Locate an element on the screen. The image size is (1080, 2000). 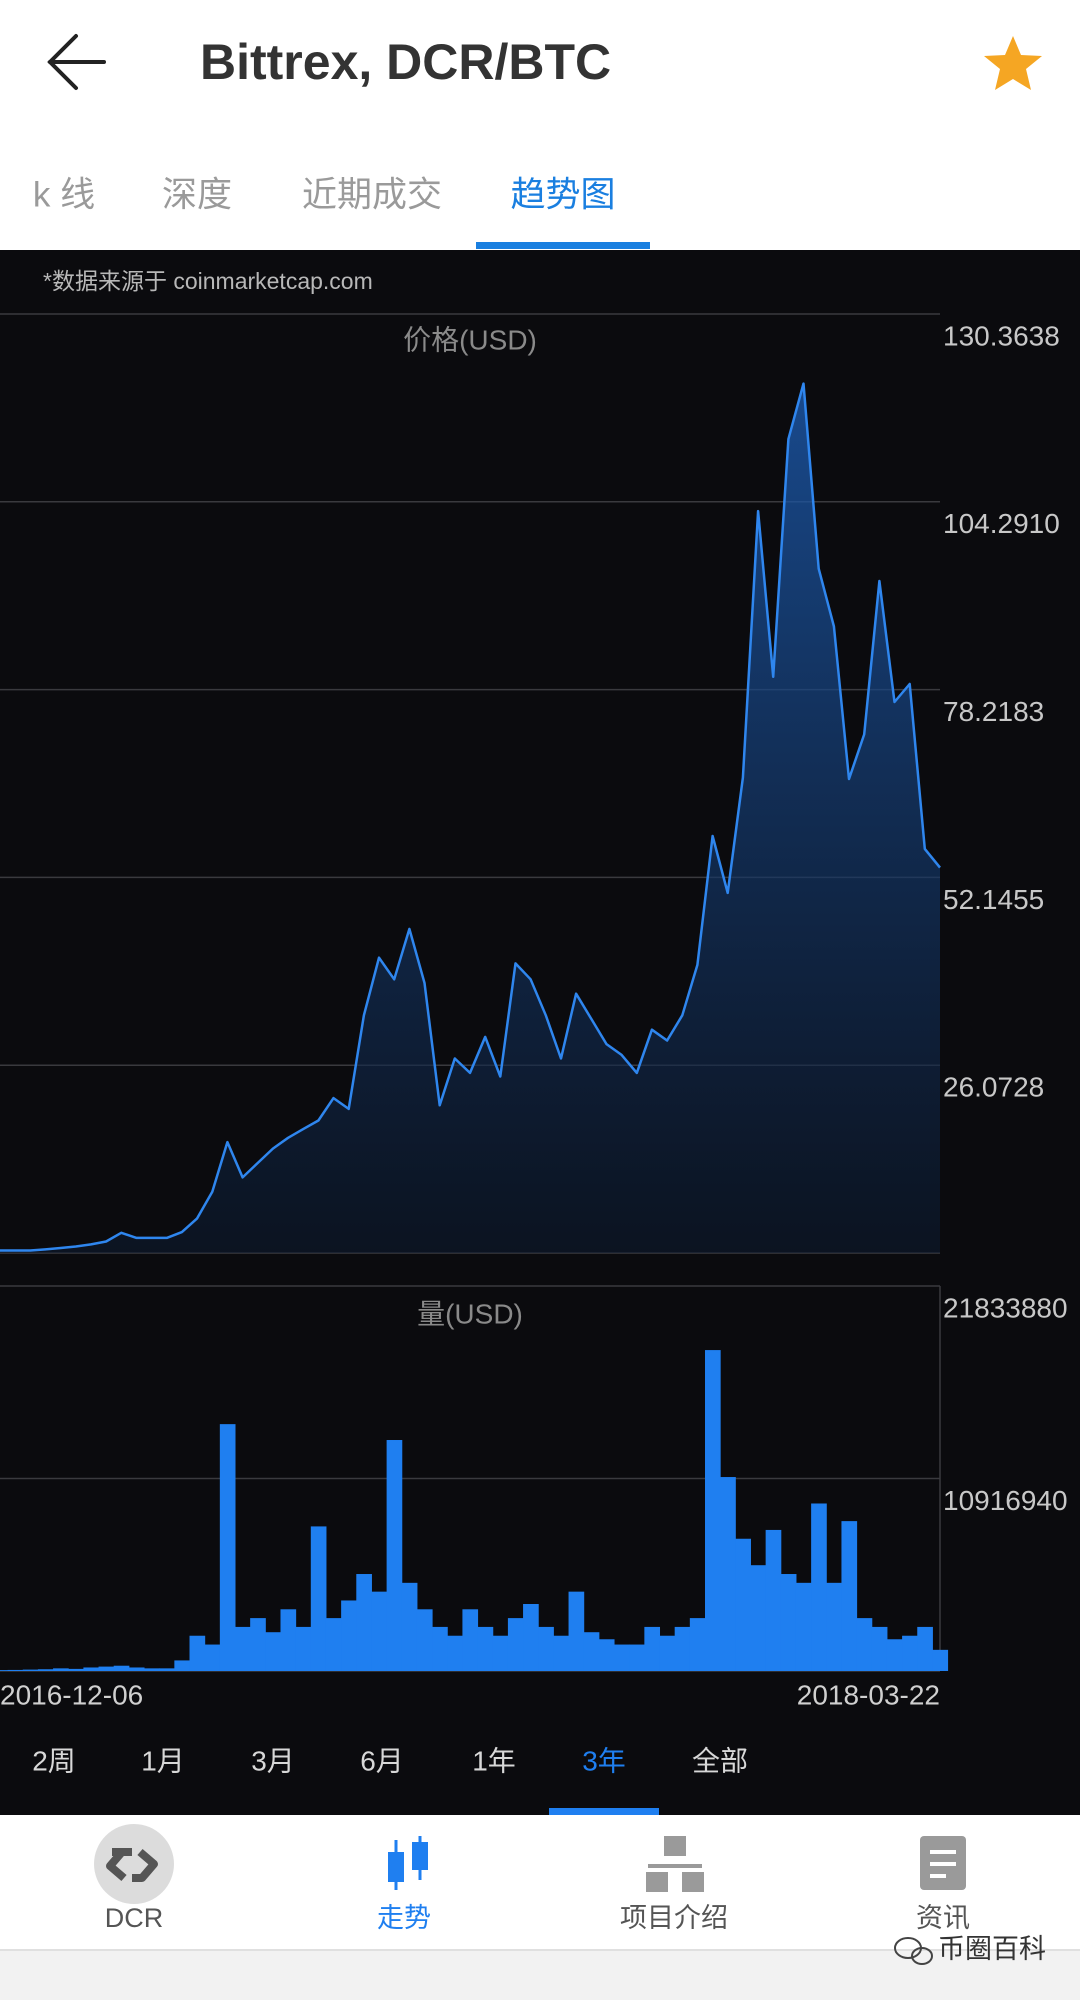
favorite-star is located at coordinates (1013, 63).